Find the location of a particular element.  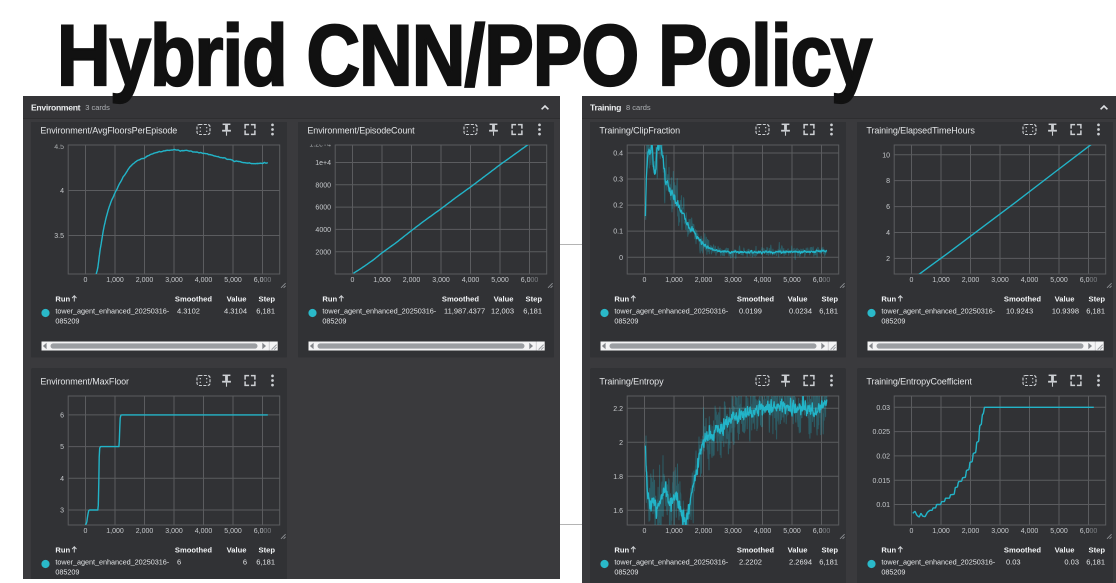

svg-text: Training/ElapsedTimeHours is located at coordinates (920, 130).